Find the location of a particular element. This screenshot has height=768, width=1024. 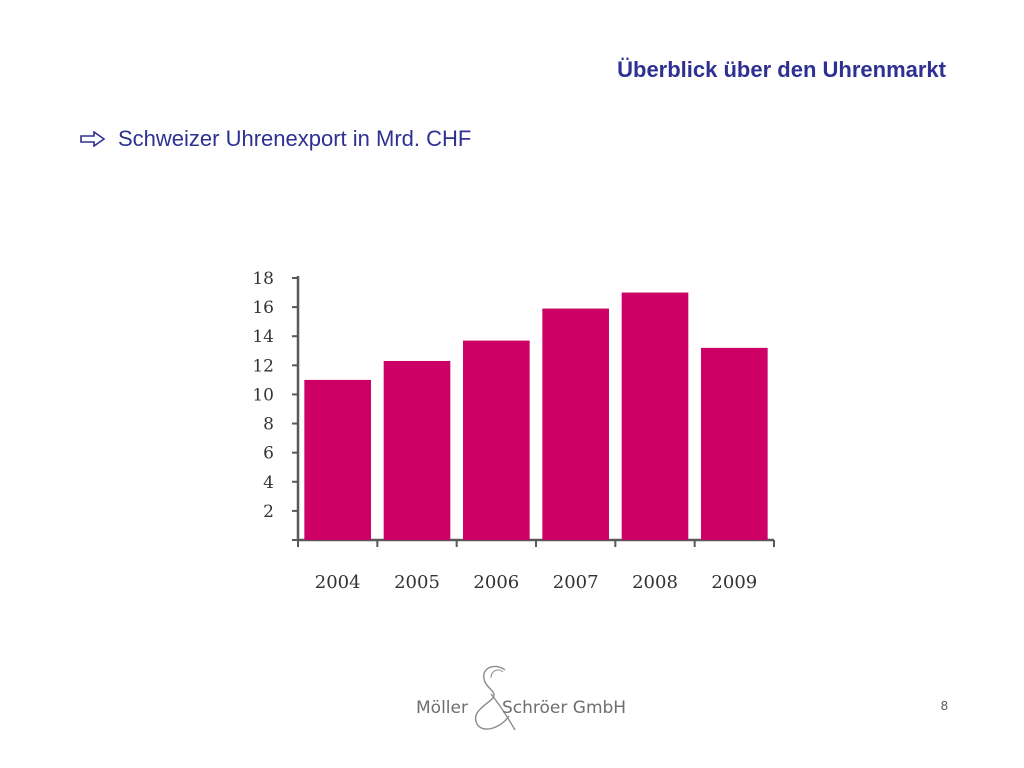

x-tick-label: 2006 is located at coordinates (496, 582).